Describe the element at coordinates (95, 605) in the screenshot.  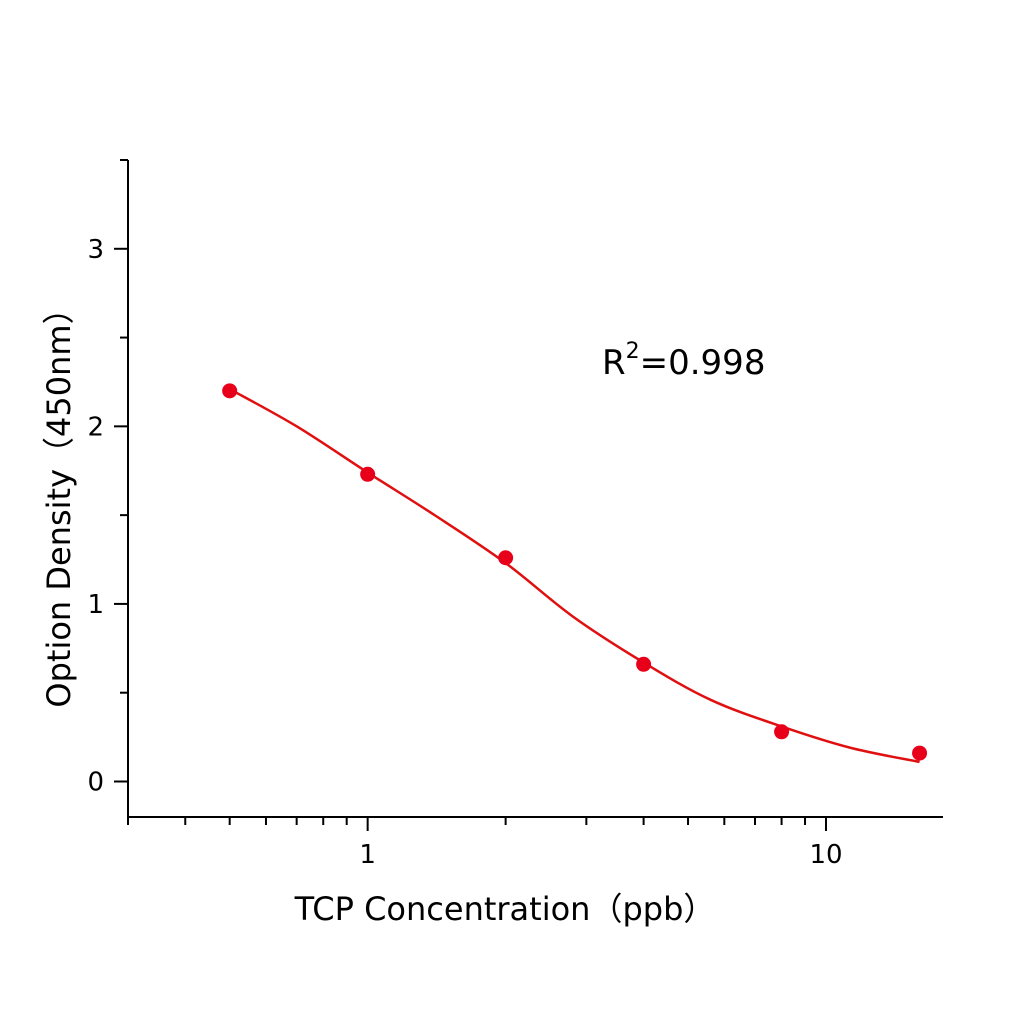
I see `y-tick-label: 1` at that location.